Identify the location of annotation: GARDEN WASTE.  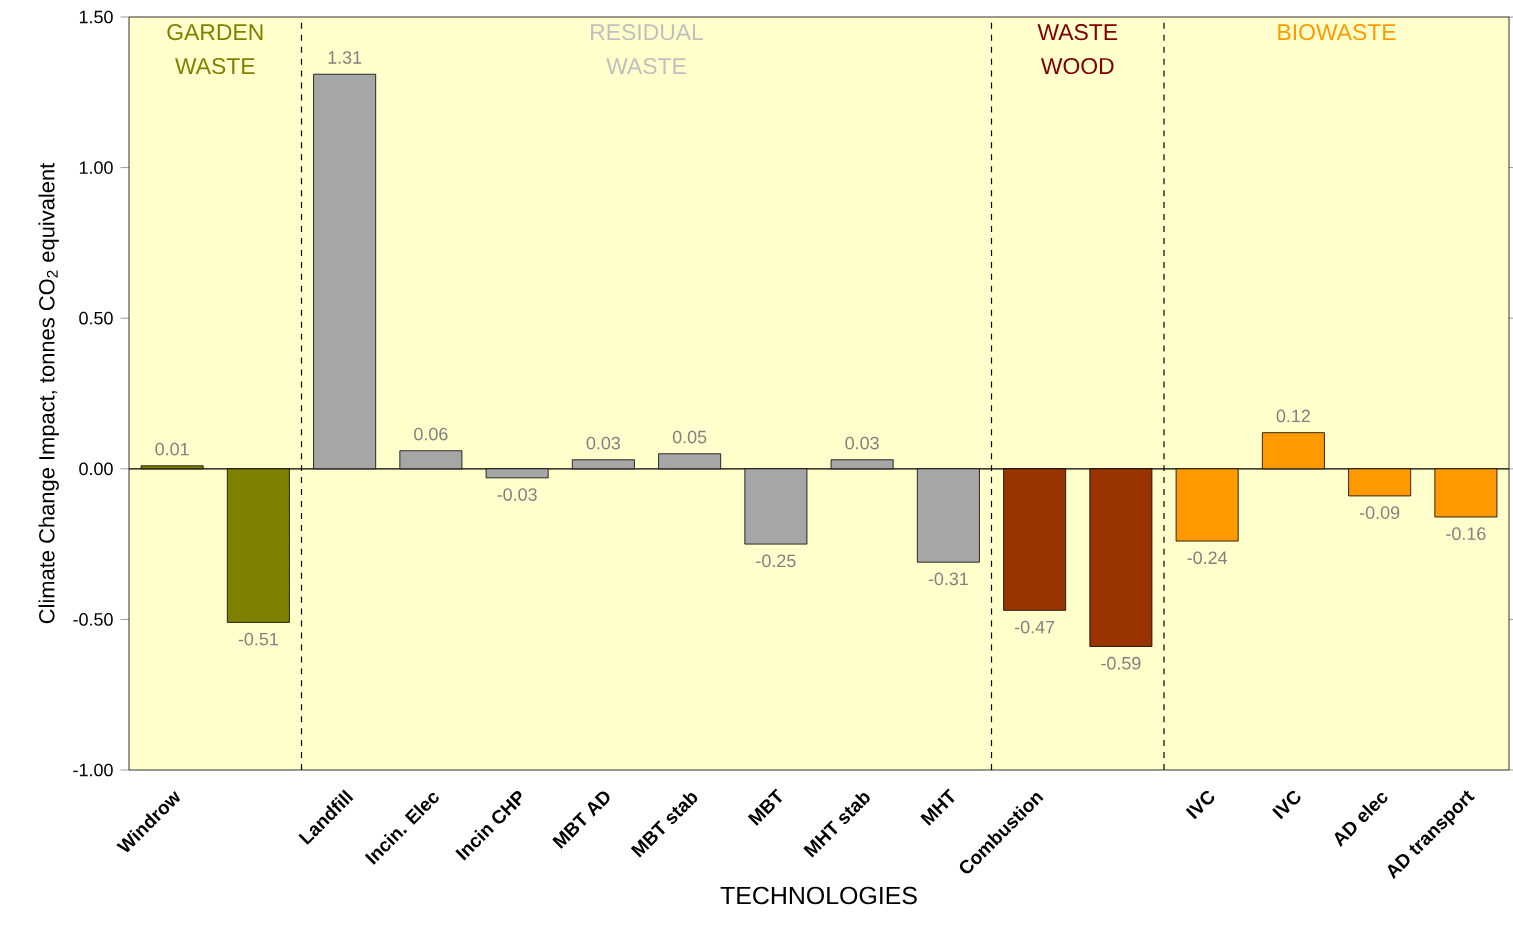
(215, 49).